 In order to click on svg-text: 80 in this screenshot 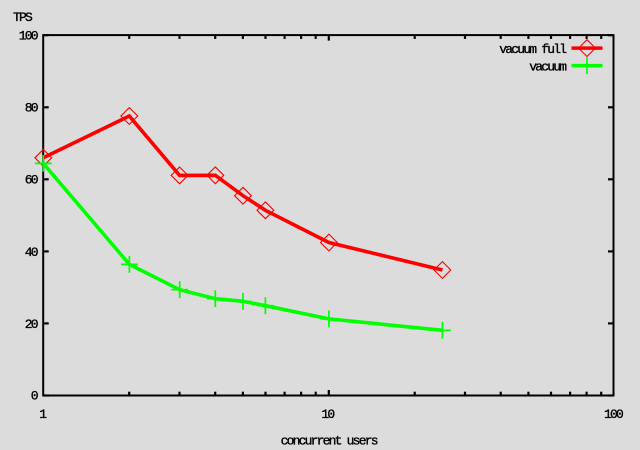, I will do `click(31, 108)`.